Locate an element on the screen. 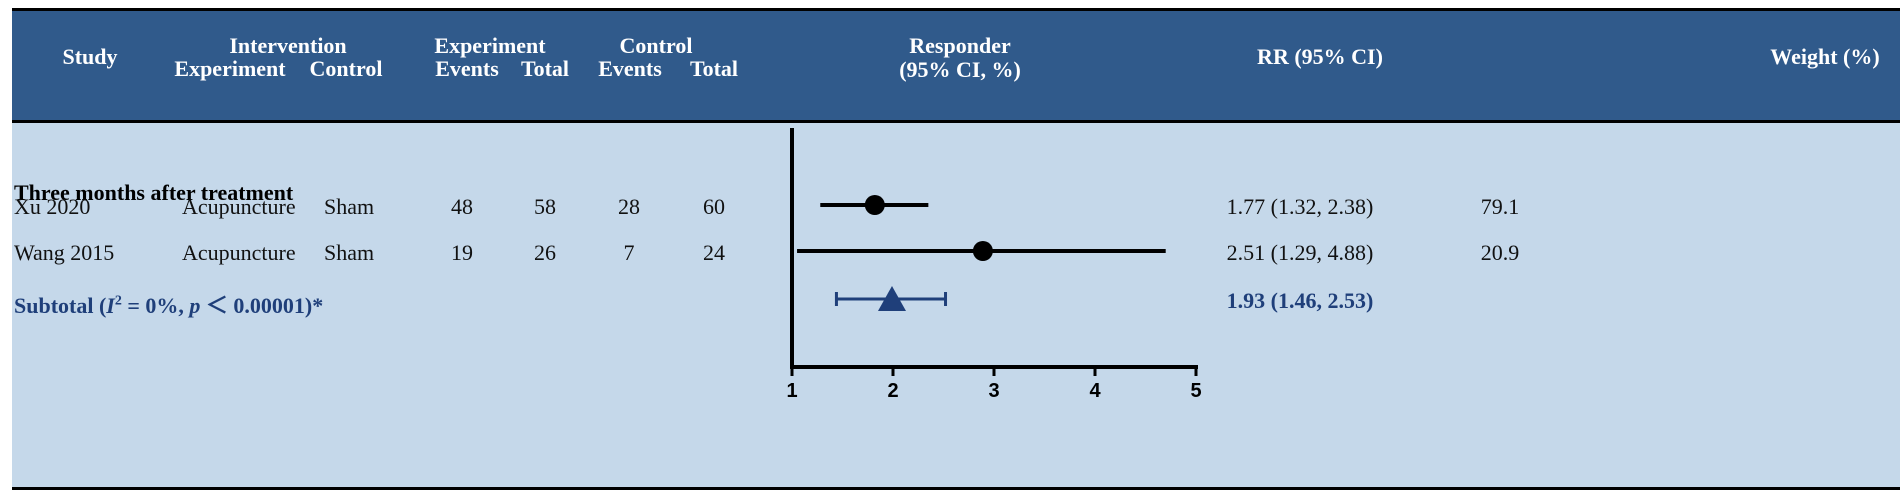  x-tick-label-4: 4 is located at coordinates (1095, 391).